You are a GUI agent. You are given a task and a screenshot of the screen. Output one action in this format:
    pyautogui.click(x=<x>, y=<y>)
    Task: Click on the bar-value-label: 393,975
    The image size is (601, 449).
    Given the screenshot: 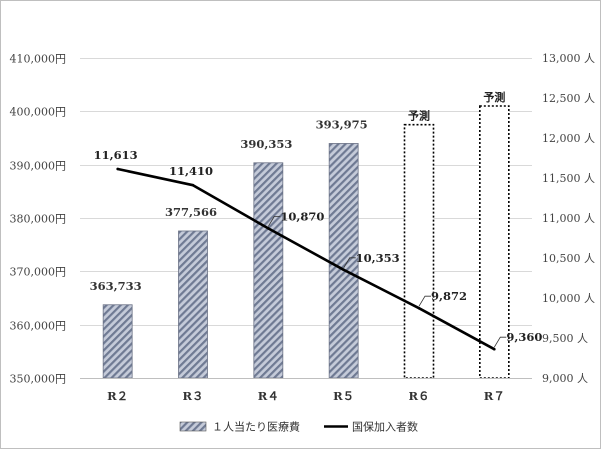 What is the action you would take?
    pyautogui.click(x=342, y=124)
    